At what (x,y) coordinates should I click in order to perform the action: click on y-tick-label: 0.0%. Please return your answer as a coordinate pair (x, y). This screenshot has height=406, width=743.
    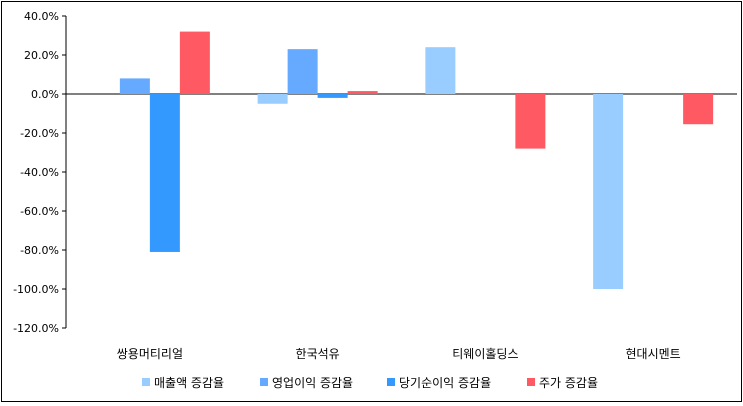
    Looking at the image, I should click on (45, 94).